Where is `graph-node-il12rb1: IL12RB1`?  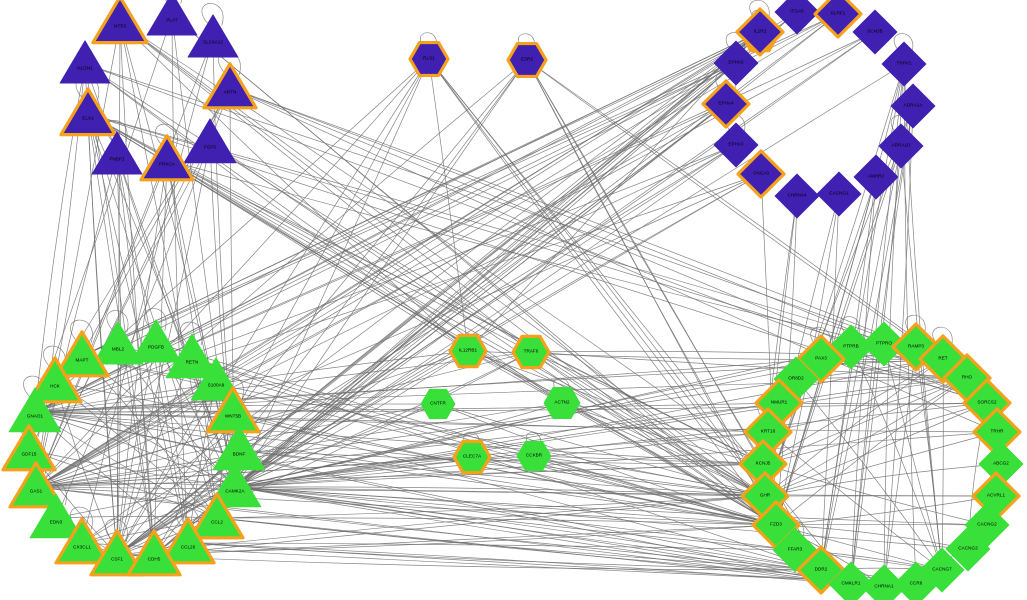 graph-node-il12rb1: IL12RB1 is located at coordinates (468, 351).